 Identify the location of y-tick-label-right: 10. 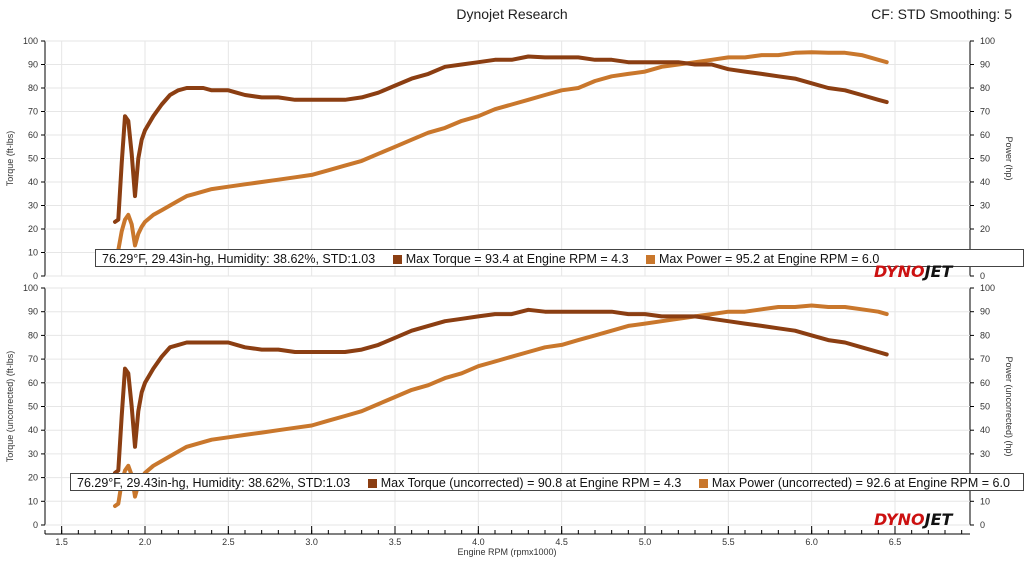
(985, 501).